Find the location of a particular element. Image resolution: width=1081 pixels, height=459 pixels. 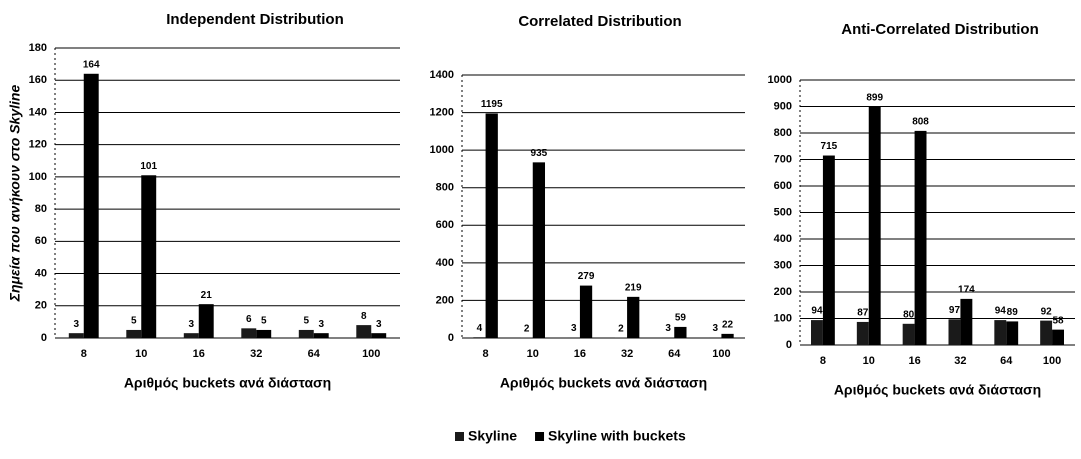

data-label: 219 is located at coordinates (633, 287).